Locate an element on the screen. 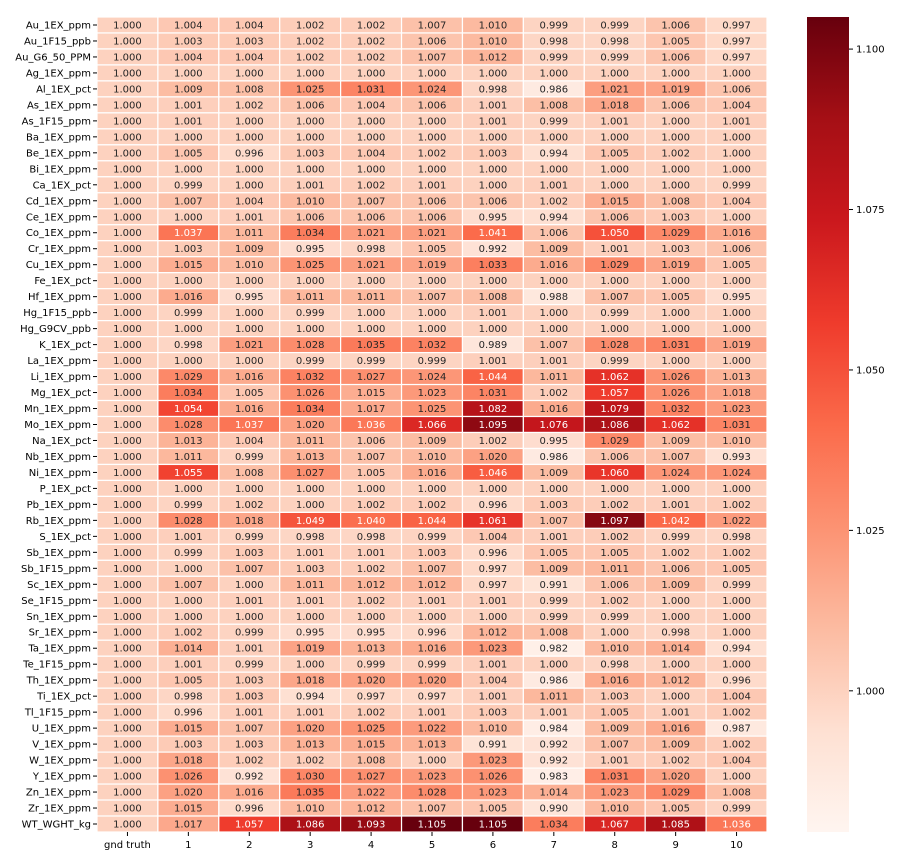 The width and height of the screenshot is (899, 864). cell-value-label: 1.031 is located at coordinates (371, 89).